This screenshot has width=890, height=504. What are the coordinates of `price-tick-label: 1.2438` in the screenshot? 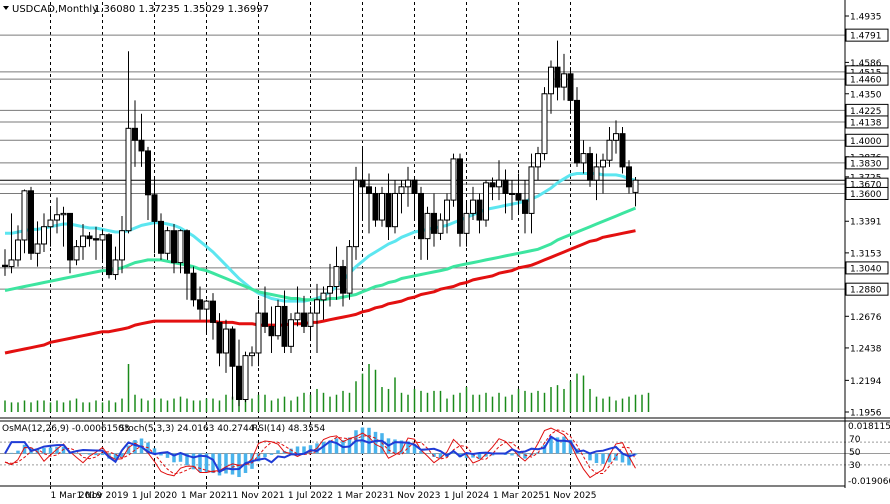 It's located at (866, 349).